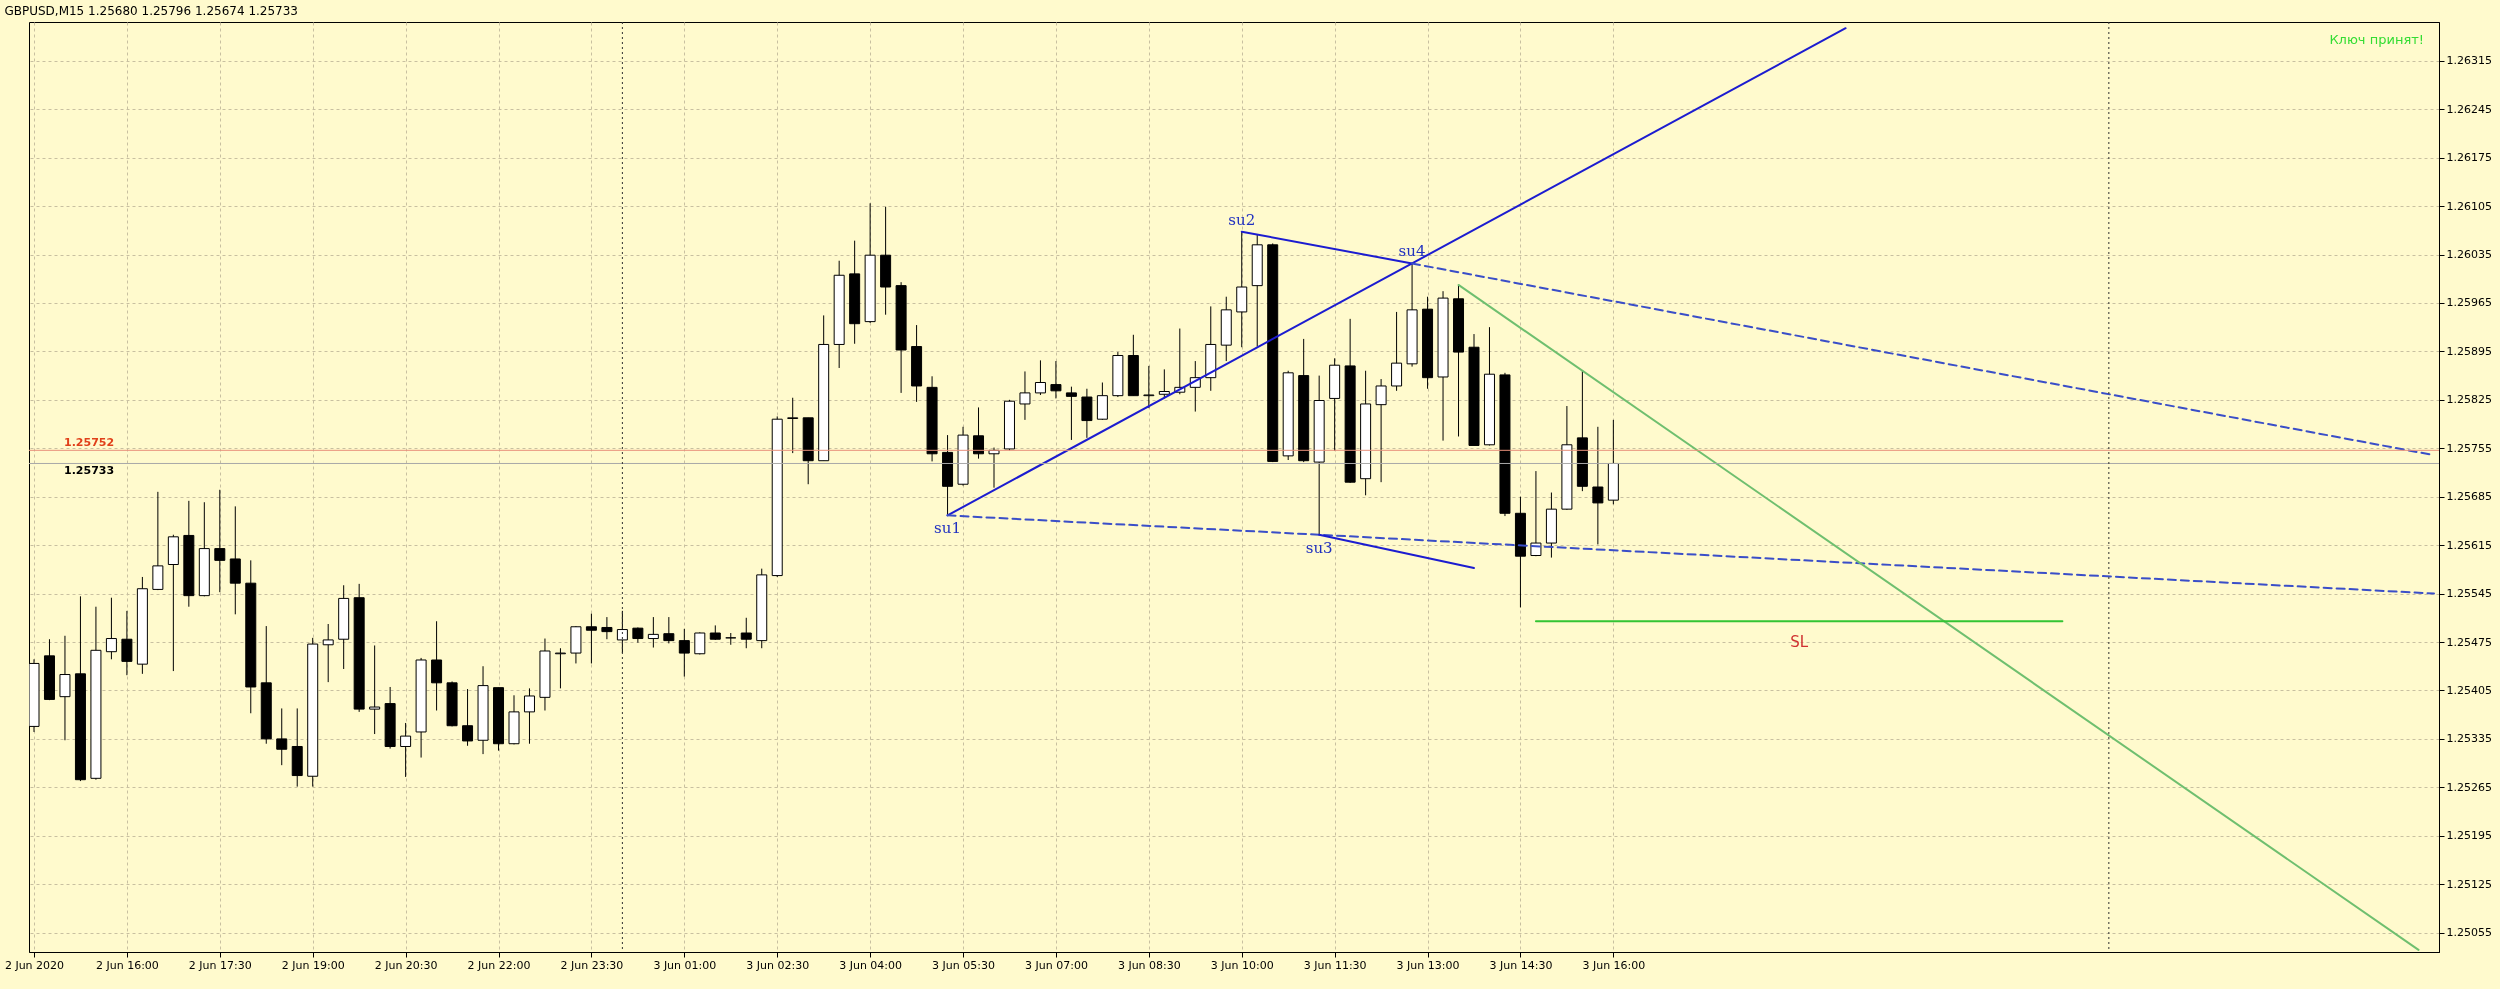 The width and height of the screenshot is (2500, 989). Describe the element at coordinates (1242, 219) in the screenshot. I see `annotation: su2` at that location.